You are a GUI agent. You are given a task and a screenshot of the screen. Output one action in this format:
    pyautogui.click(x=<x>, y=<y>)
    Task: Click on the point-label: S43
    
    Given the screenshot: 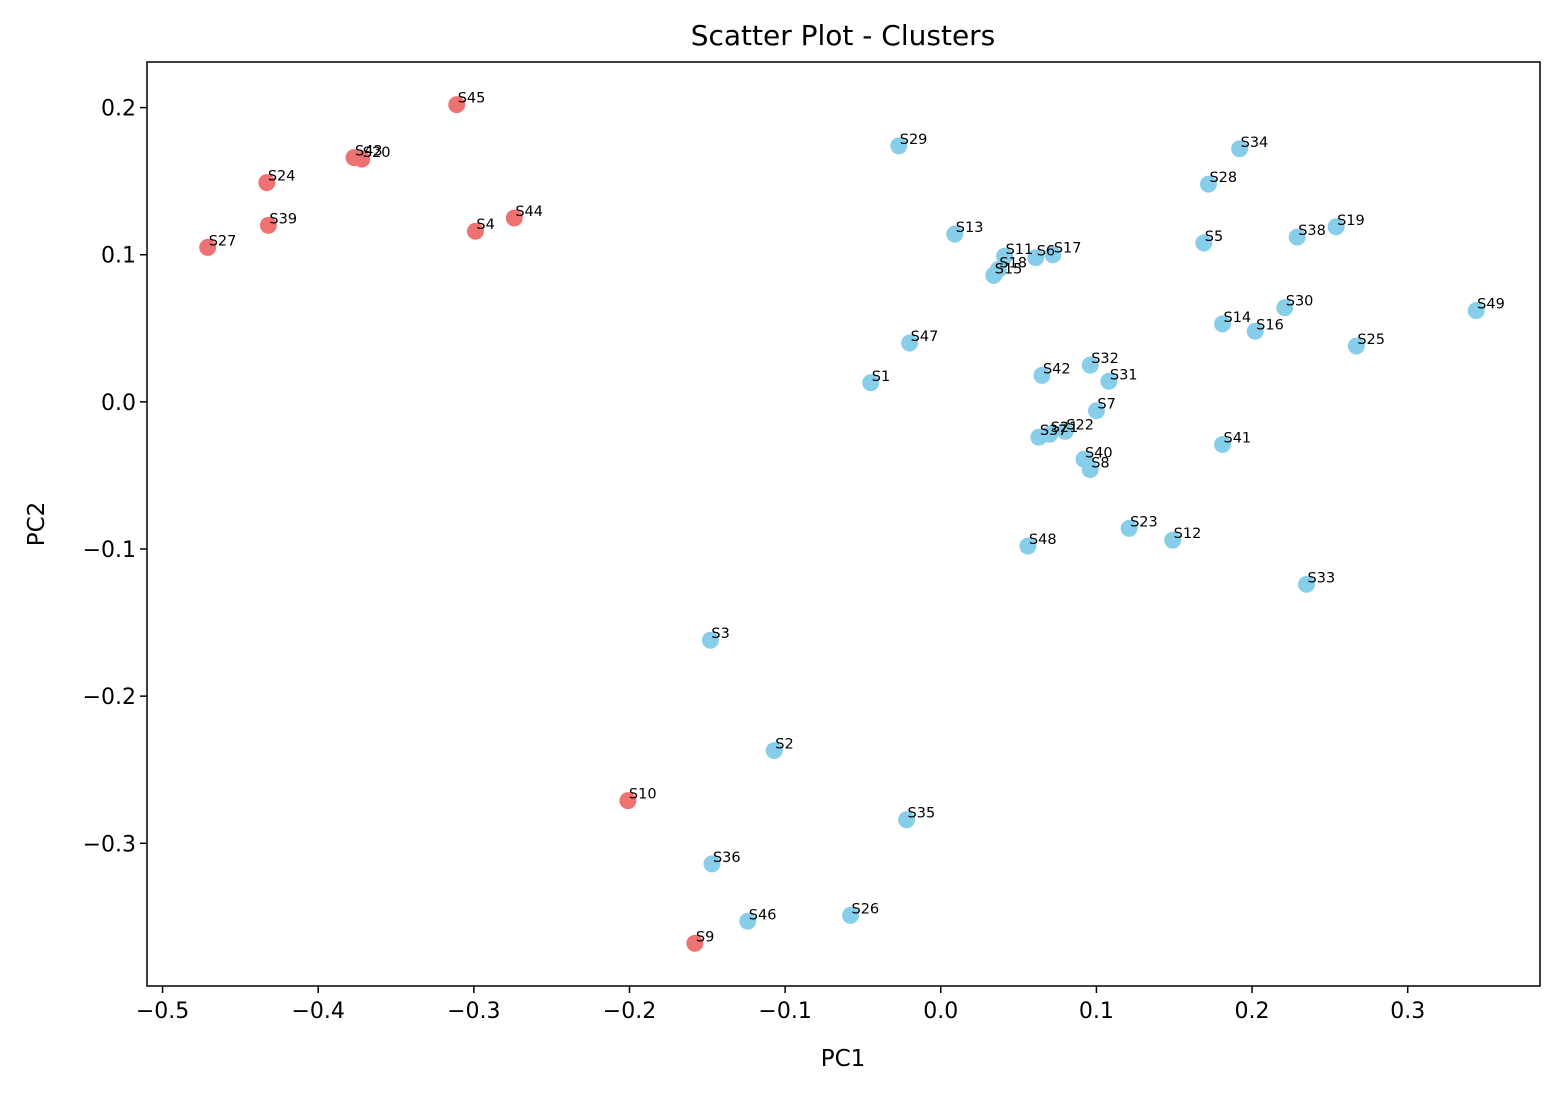 What is the action you would take?
    pyautogui.click(x=369, y=152)
    